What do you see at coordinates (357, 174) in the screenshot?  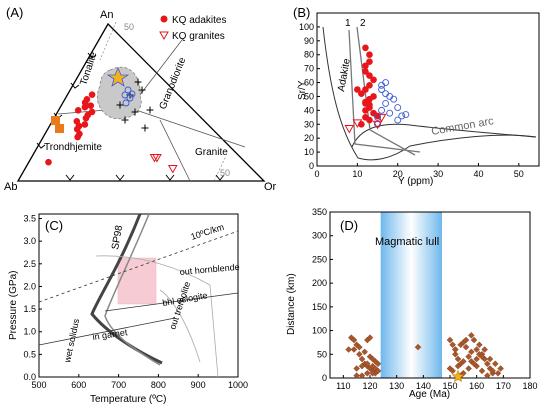 I see `x-tick-label-b: 10` at bounding box center [357, 174].